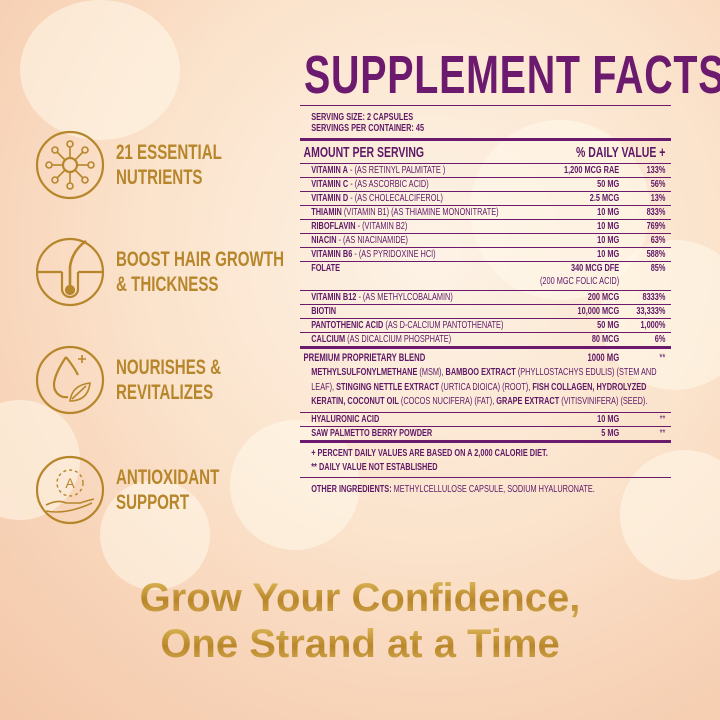 This screenshot has height=720, width=720. I want to click on amount-value: 340 MCG DFE, so click(595, 268).